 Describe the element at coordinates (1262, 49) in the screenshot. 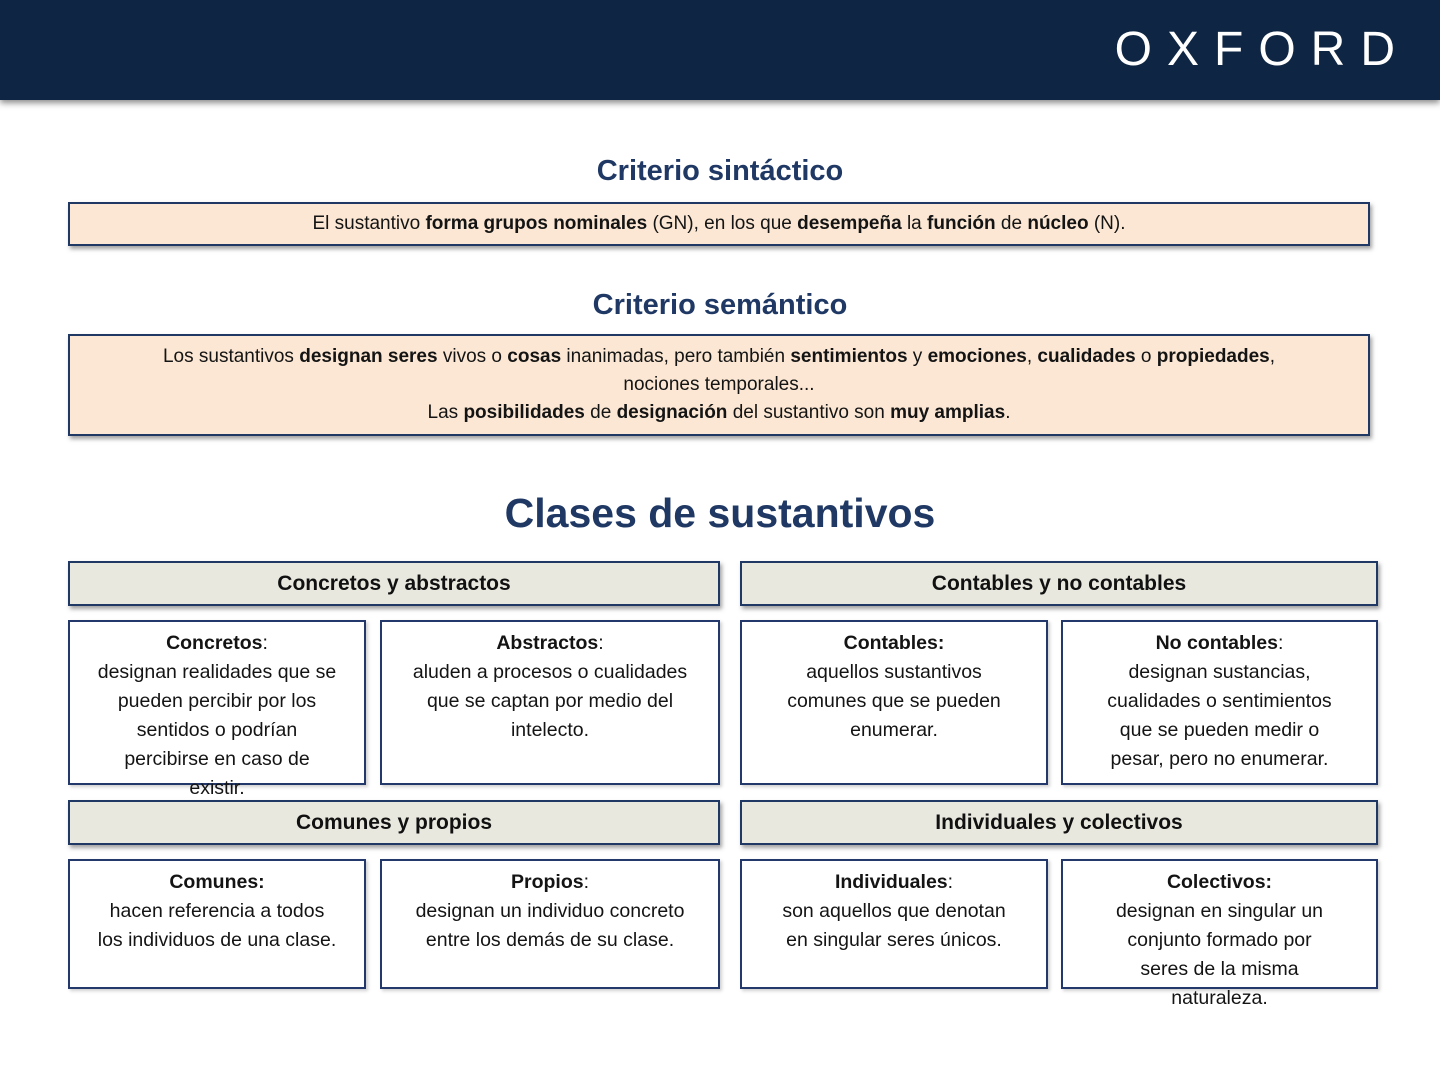

I see `oxford-logo: OXFORD` at that location.